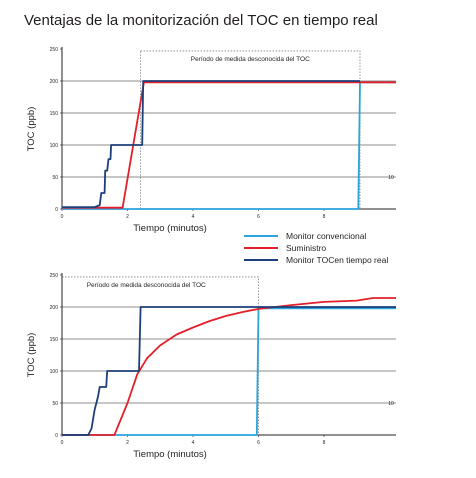 The height and width of the screenshot is (478, 476). I want to click on legend-item-monitor-convencional: Monitor convencional, so click(316, 236).